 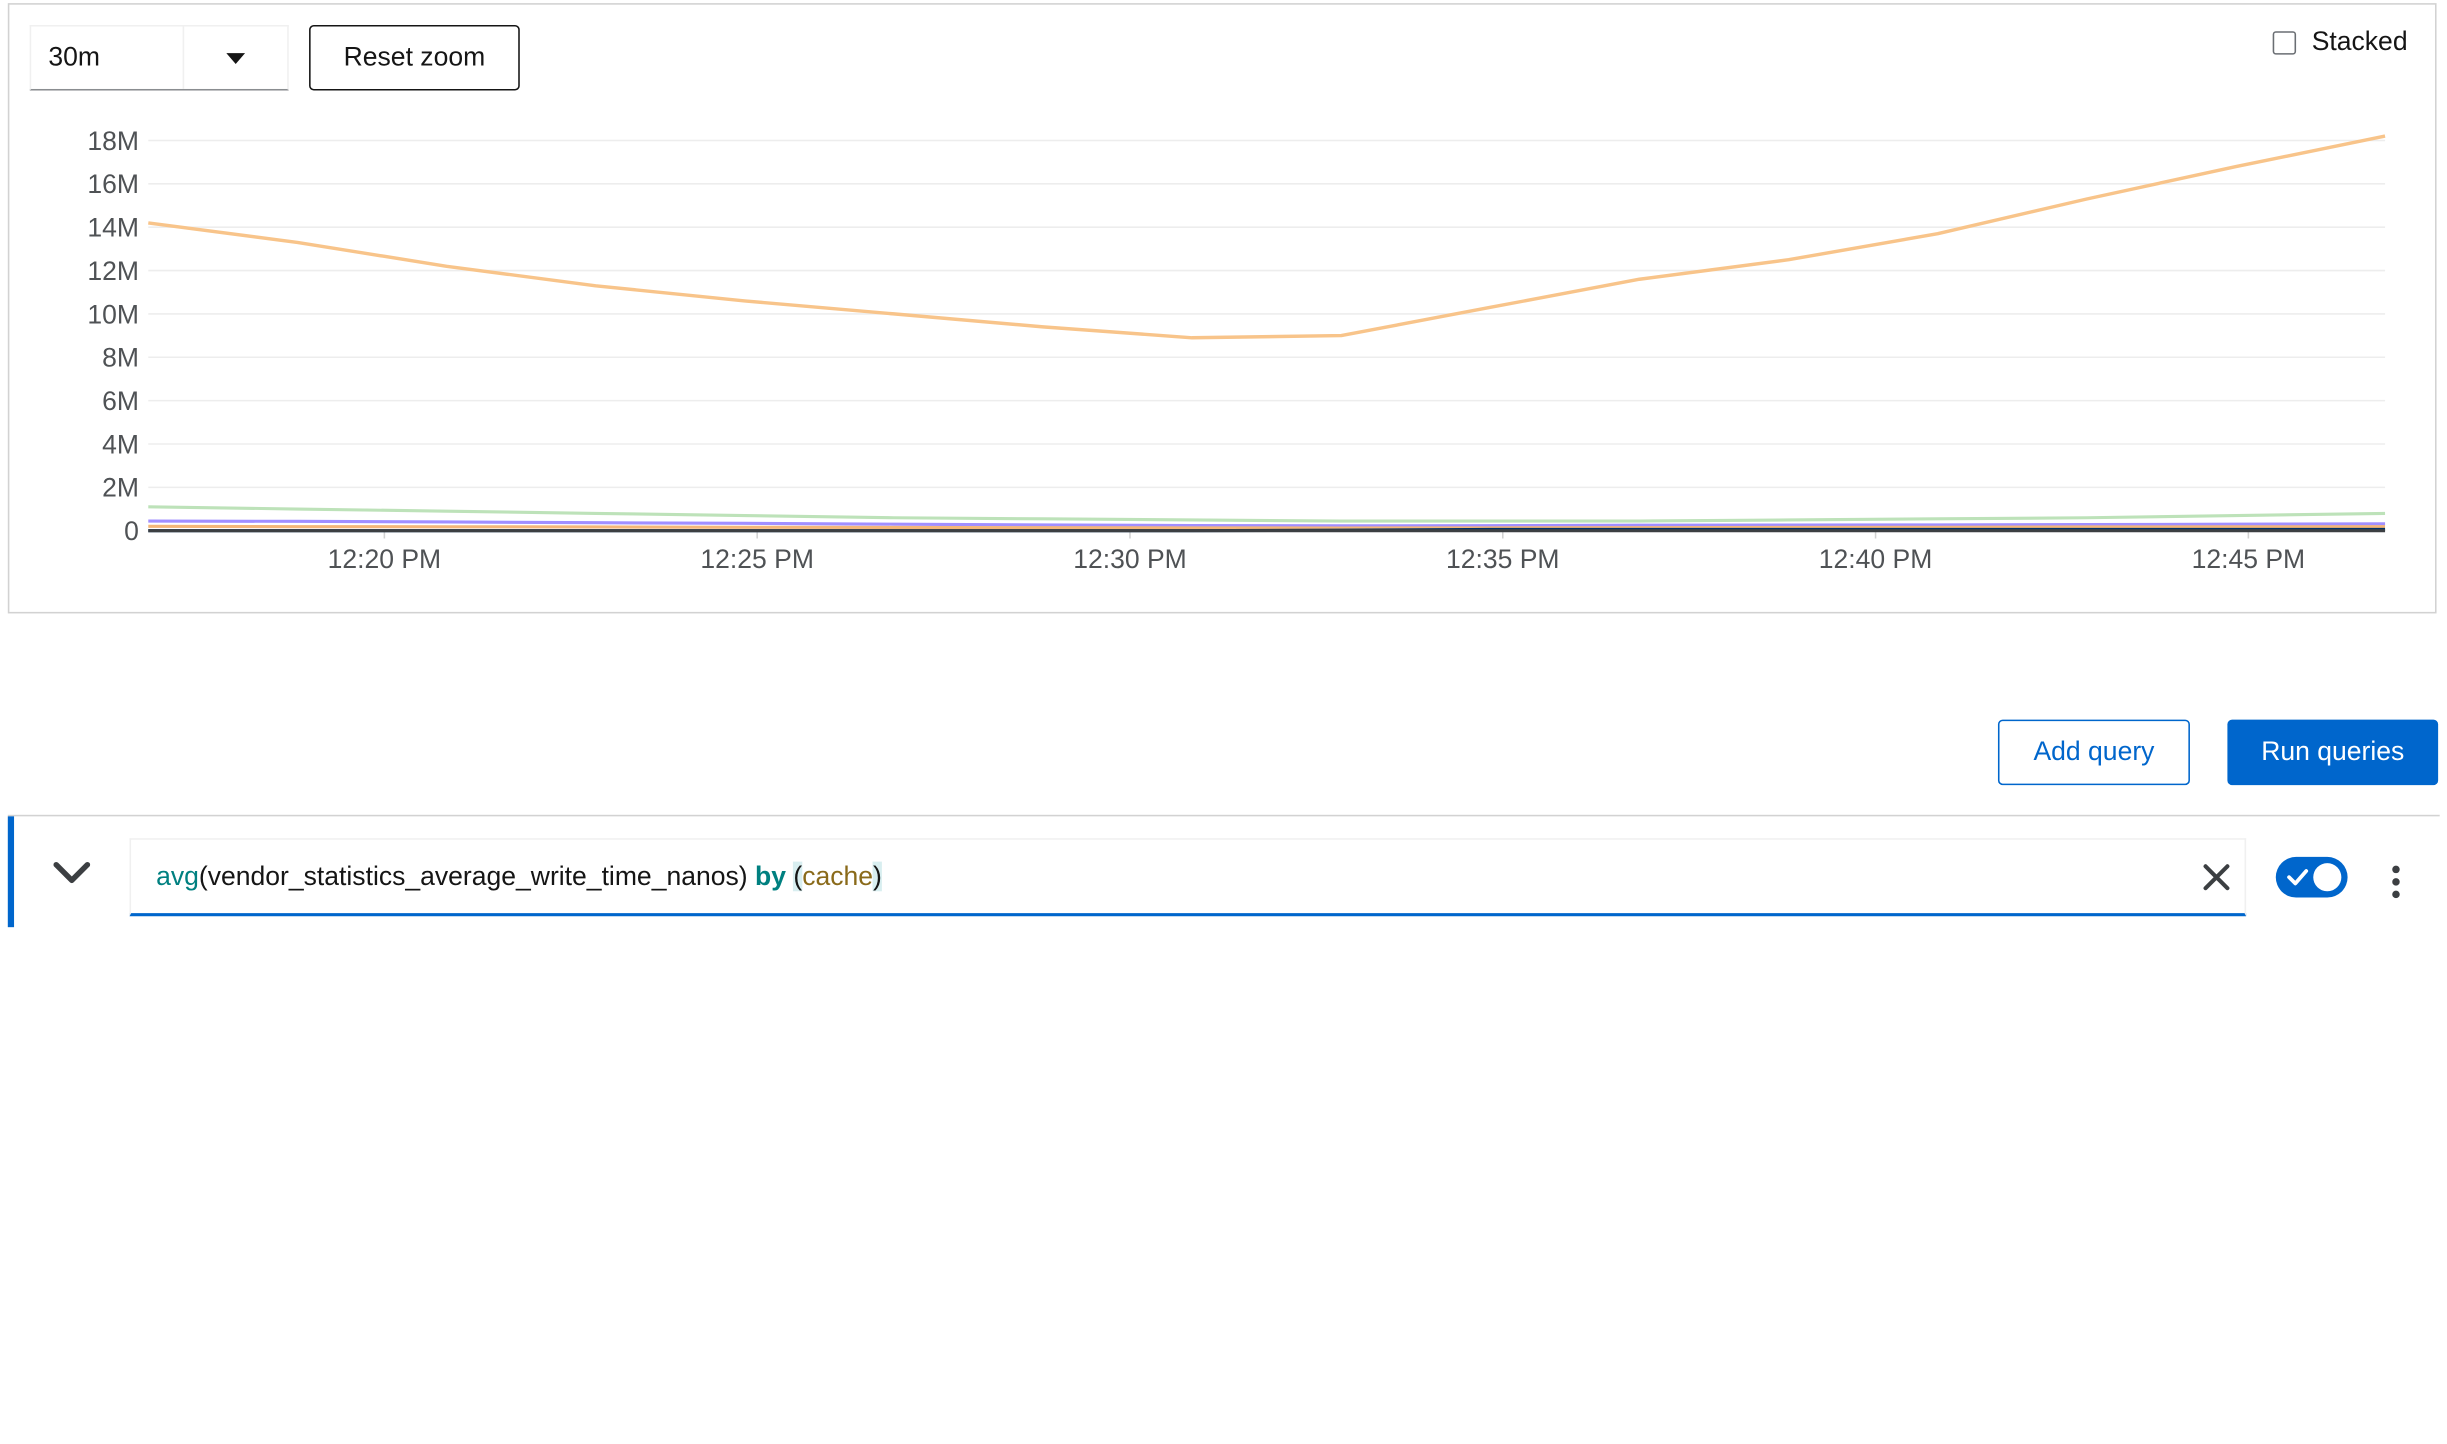 I want to click on stacked-toggle: Stacked, so click(x=2340, y=42).